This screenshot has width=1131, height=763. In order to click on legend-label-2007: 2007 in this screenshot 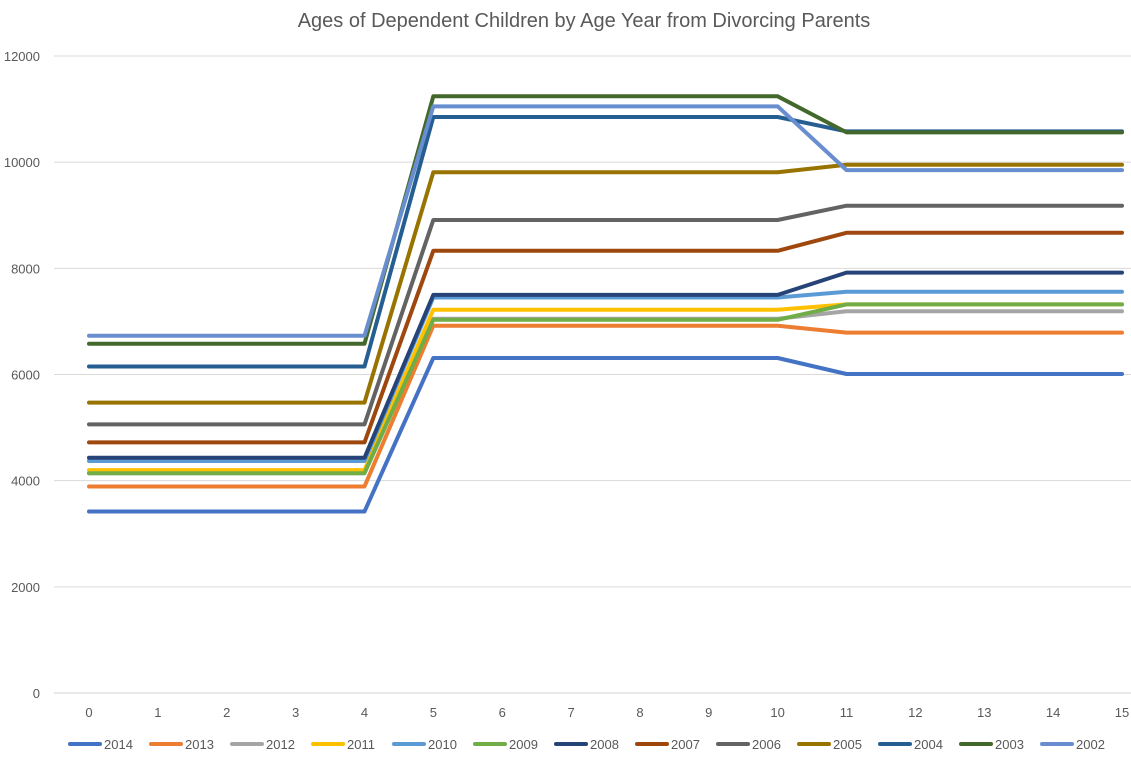, I will do `click(685, 744)`.